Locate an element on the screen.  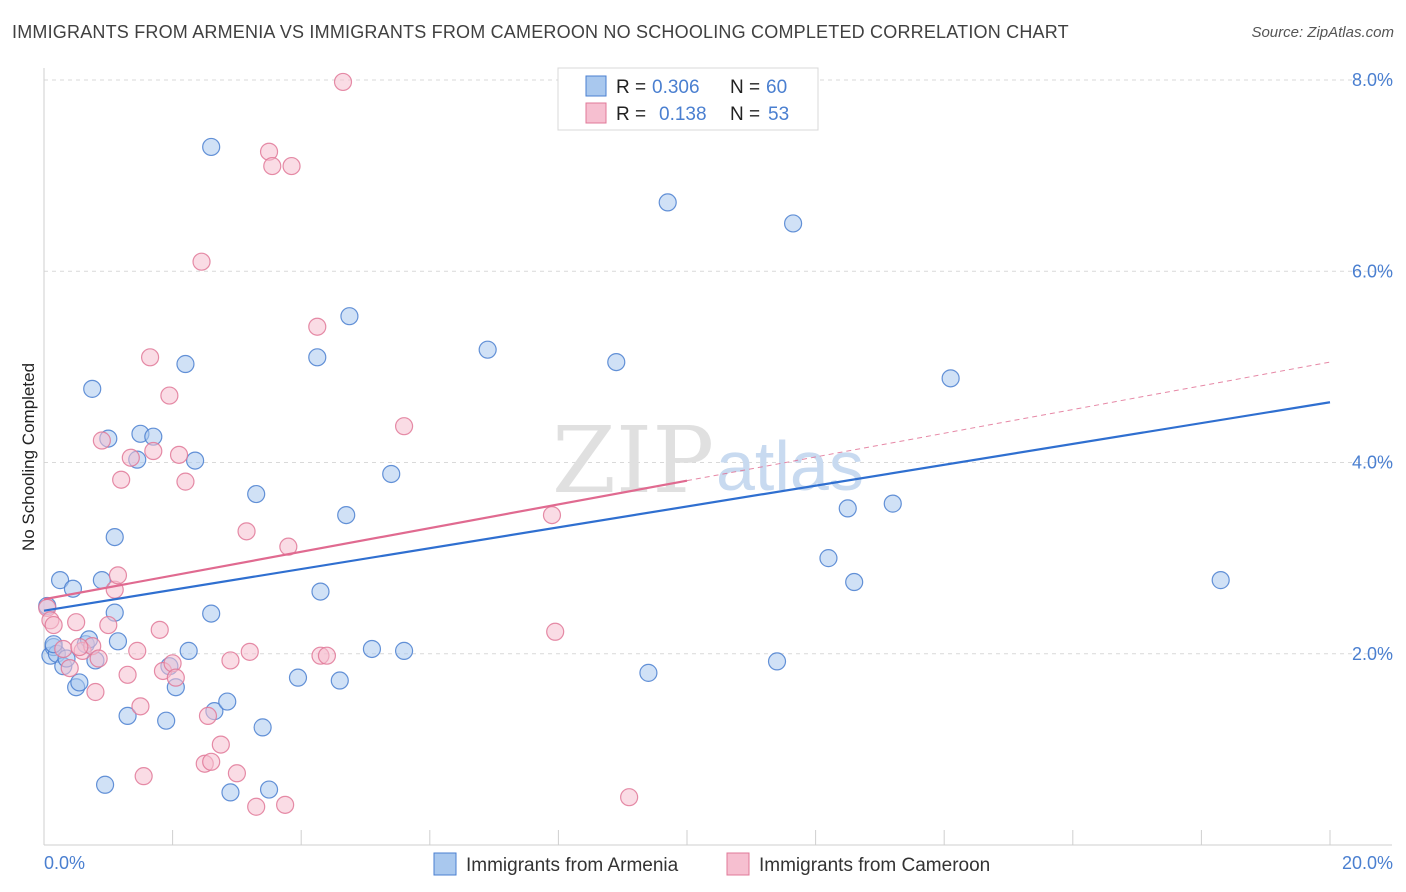
legend-swatch-armenia is located at coordinates (596, 86).